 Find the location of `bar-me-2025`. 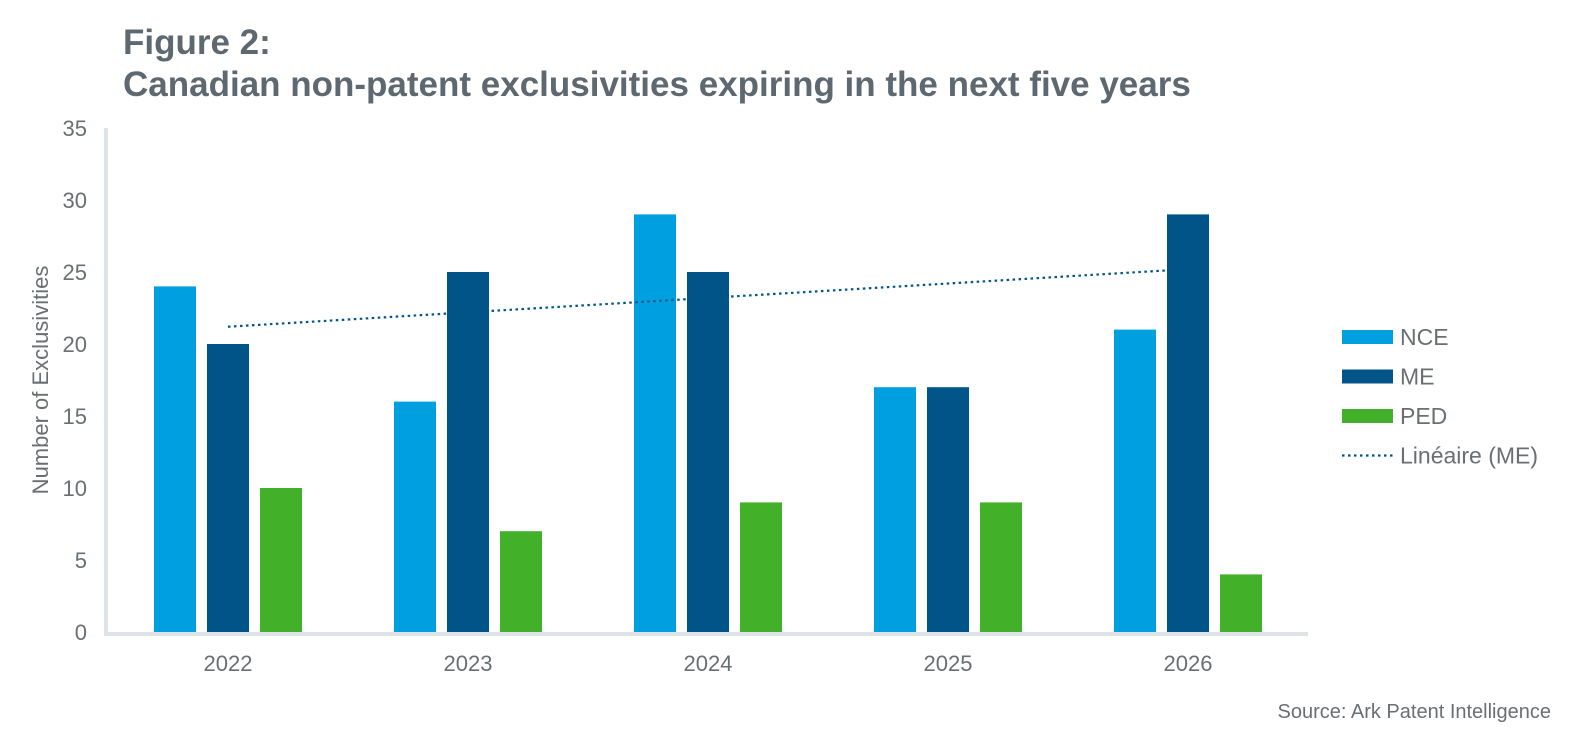

bar-me-2025 is located at coordinates (948, 509).